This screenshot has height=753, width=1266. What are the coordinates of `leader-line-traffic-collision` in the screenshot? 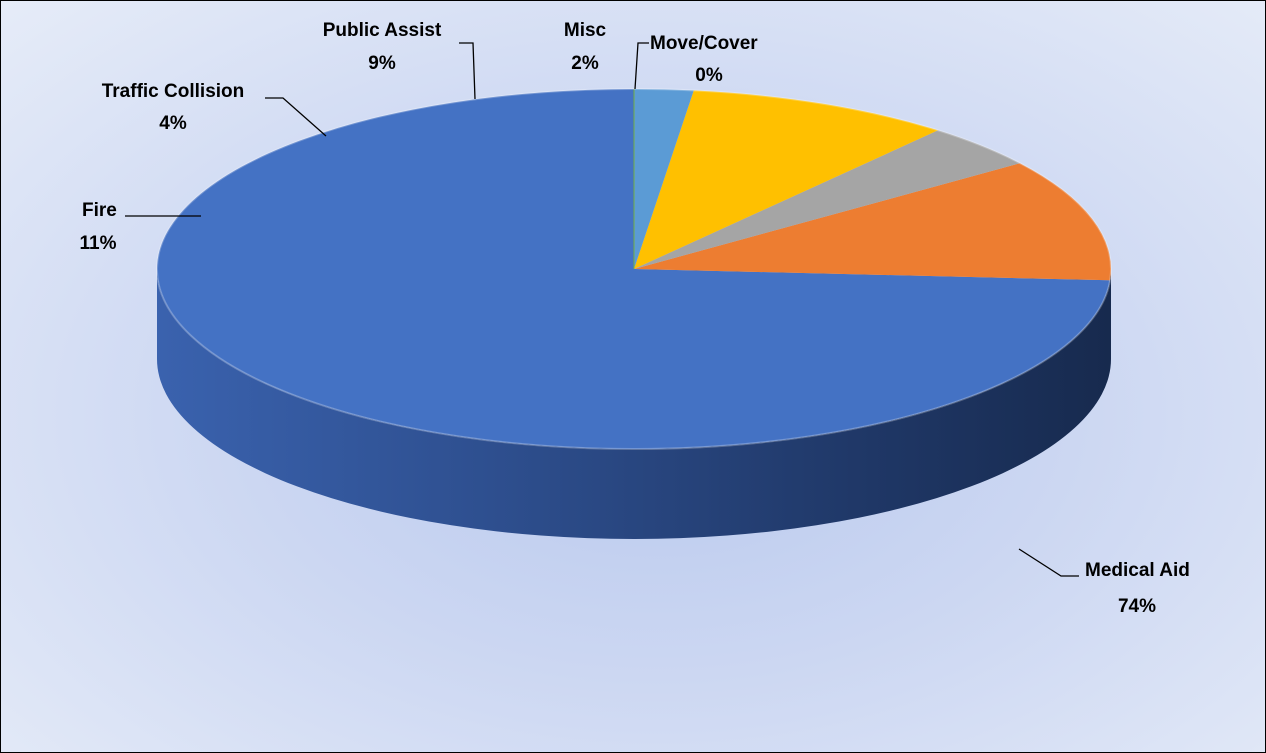 It's located at (296, 117).